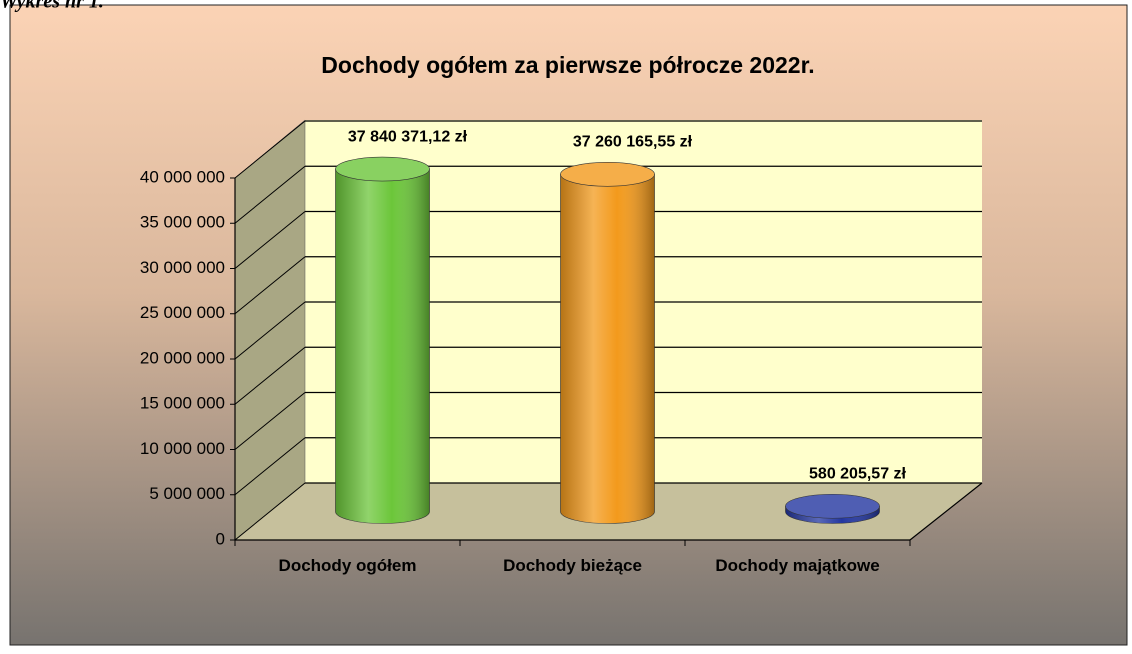 The image size is (1132, 654). I want to click on caption: Wykres nr 1., so click(52, 6).